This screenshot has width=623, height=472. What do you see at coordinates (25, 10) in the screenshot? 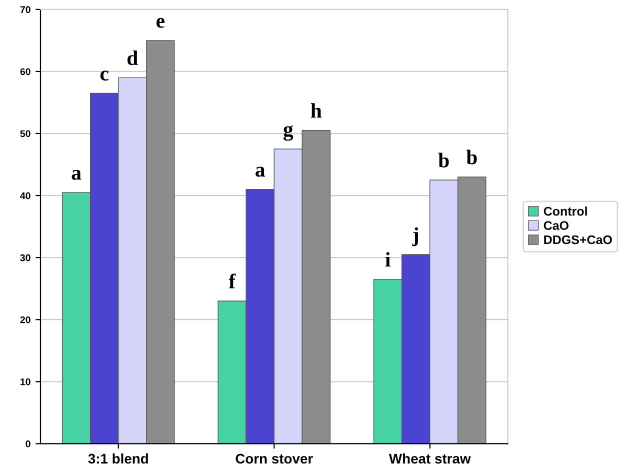
I see `y-tick-label: 70` at bounding box center [25, 10].